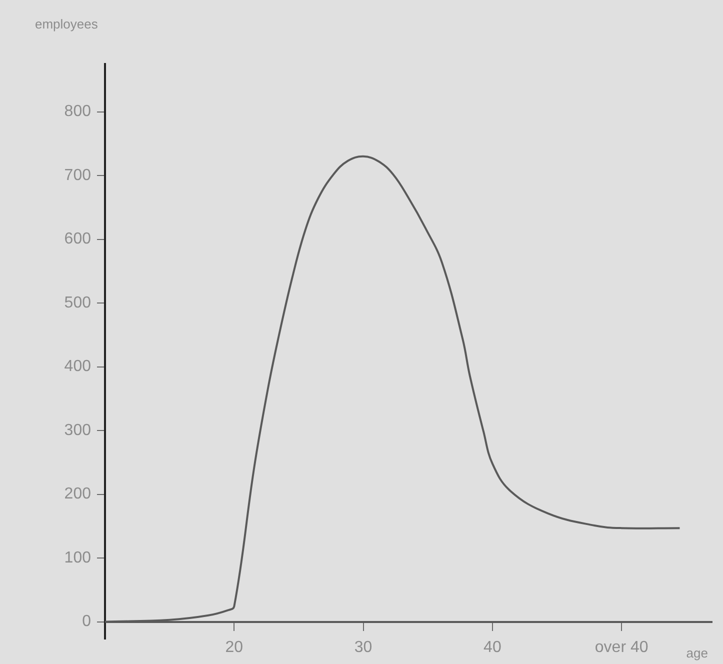 The height and width of the screenshot is (664, 723). Describe the element at coordinates (78, 557) in the screenshot. I see `y-tick-label: 100` at that location.